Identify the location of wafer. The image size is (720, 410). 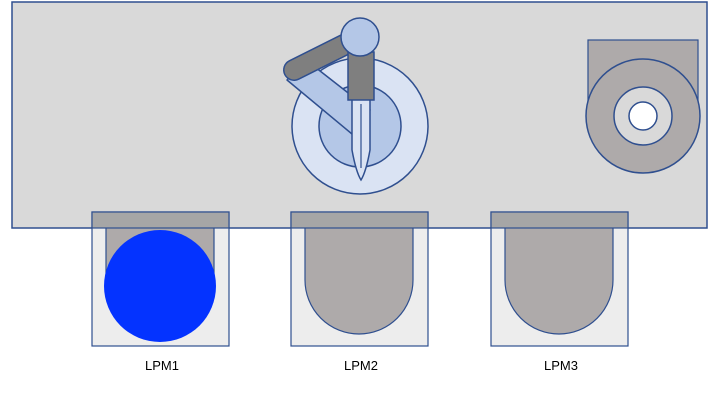
(160, 286).